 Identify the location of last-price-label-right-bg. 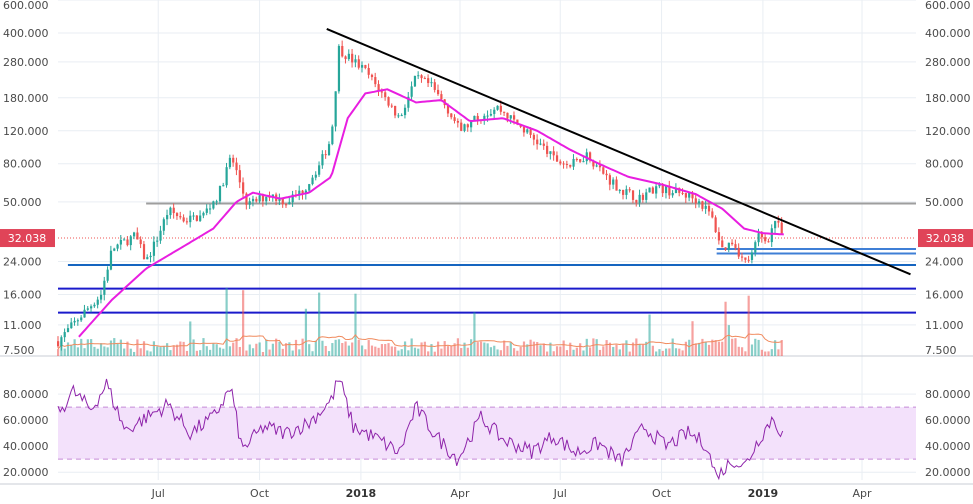
(945, 238).